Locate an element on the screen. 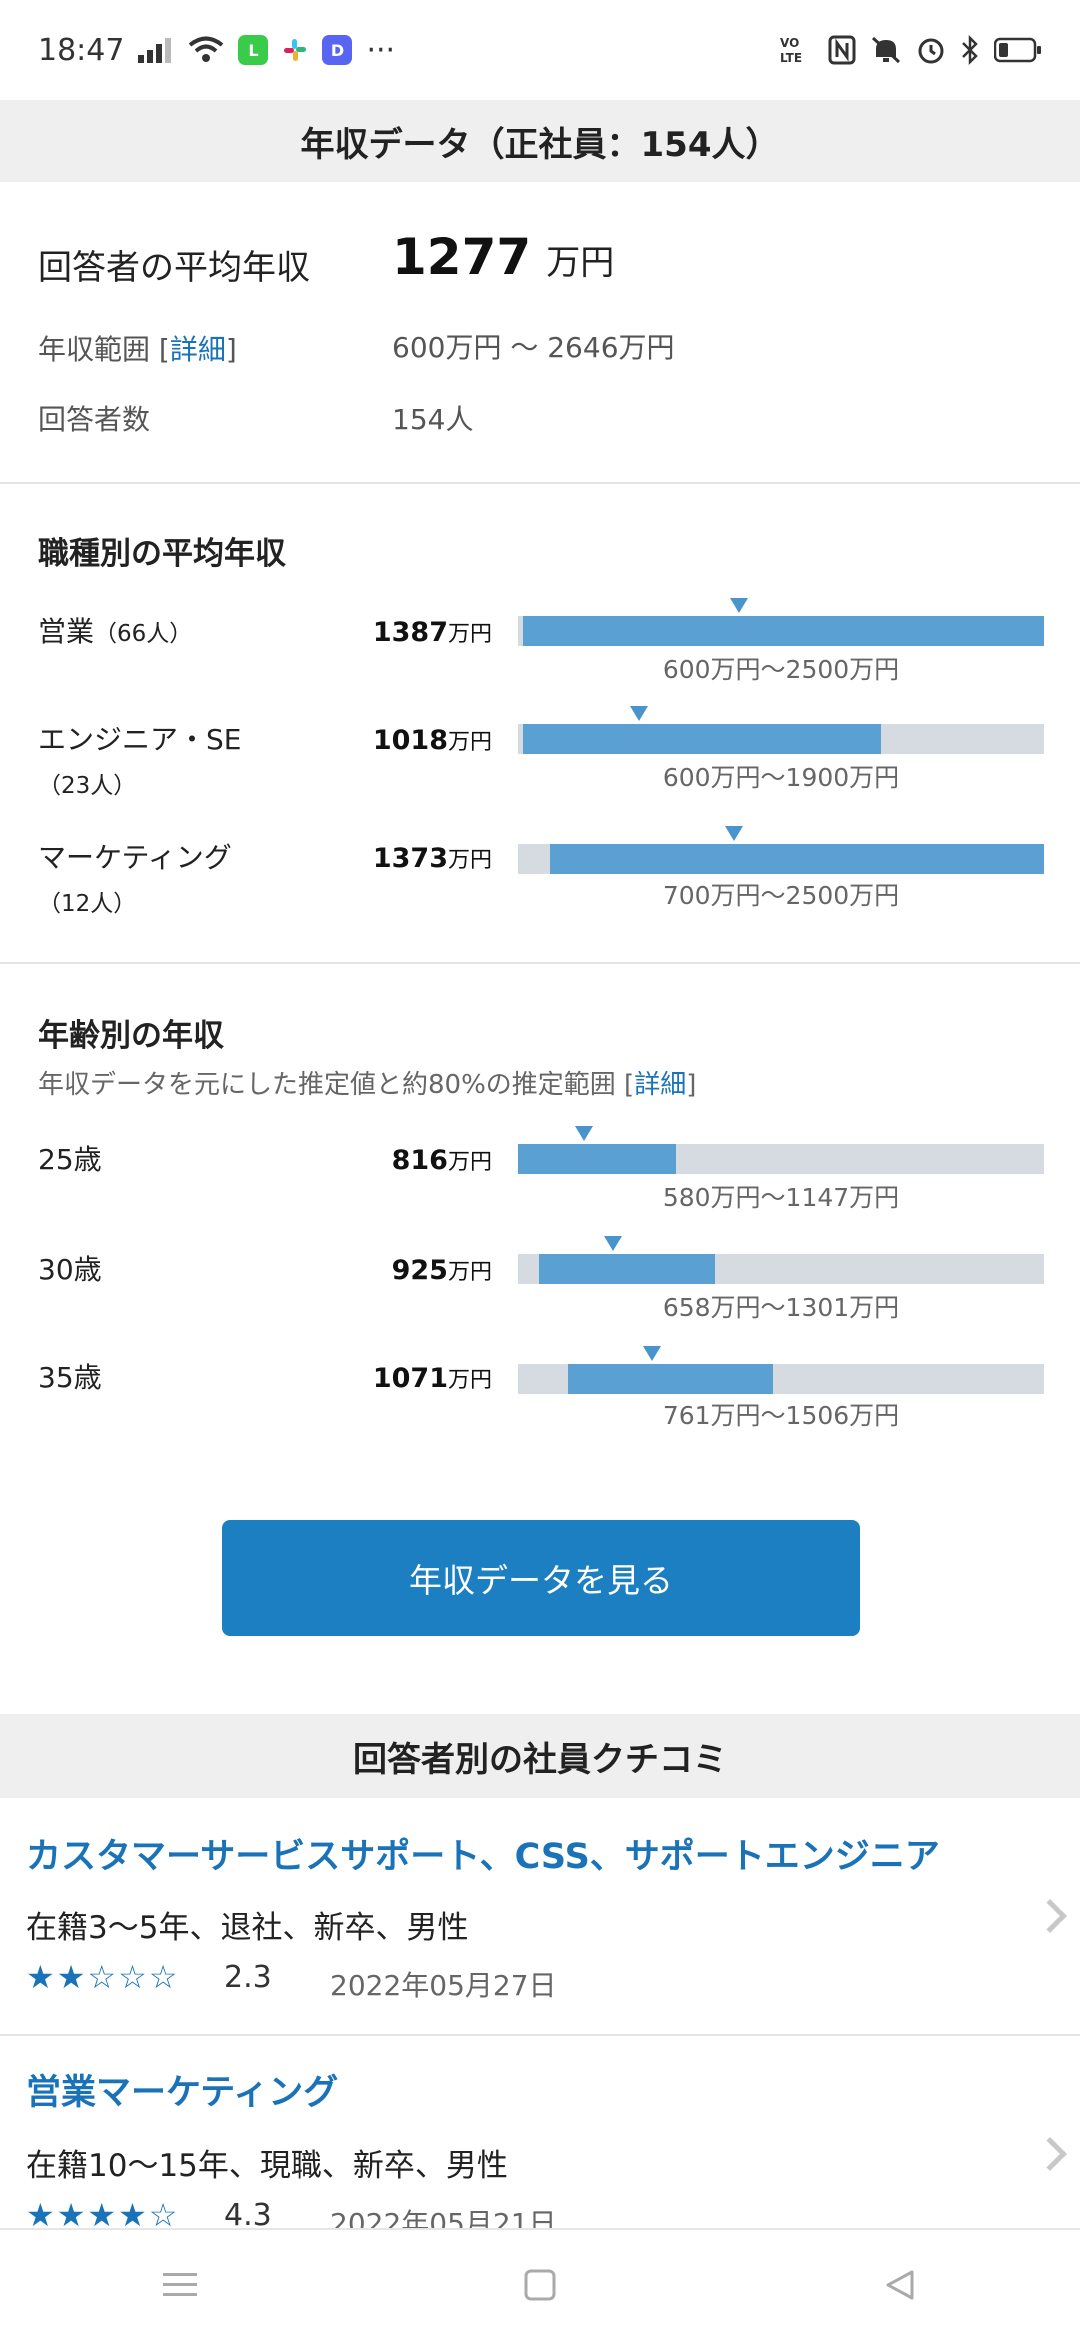  job-row-label: マーケティング （12人） is located at coordinates (135, 879).